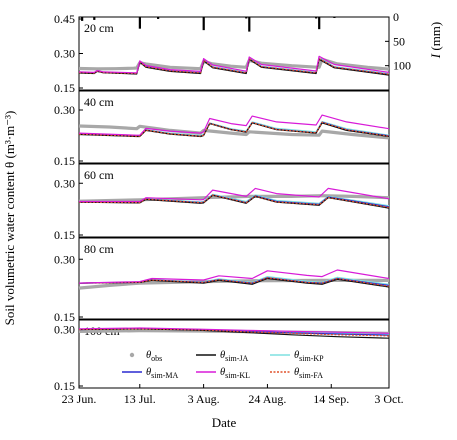 This screenshot has width=457, height=440. I want to click on depth-label: 20 cm, so click(99, 28).